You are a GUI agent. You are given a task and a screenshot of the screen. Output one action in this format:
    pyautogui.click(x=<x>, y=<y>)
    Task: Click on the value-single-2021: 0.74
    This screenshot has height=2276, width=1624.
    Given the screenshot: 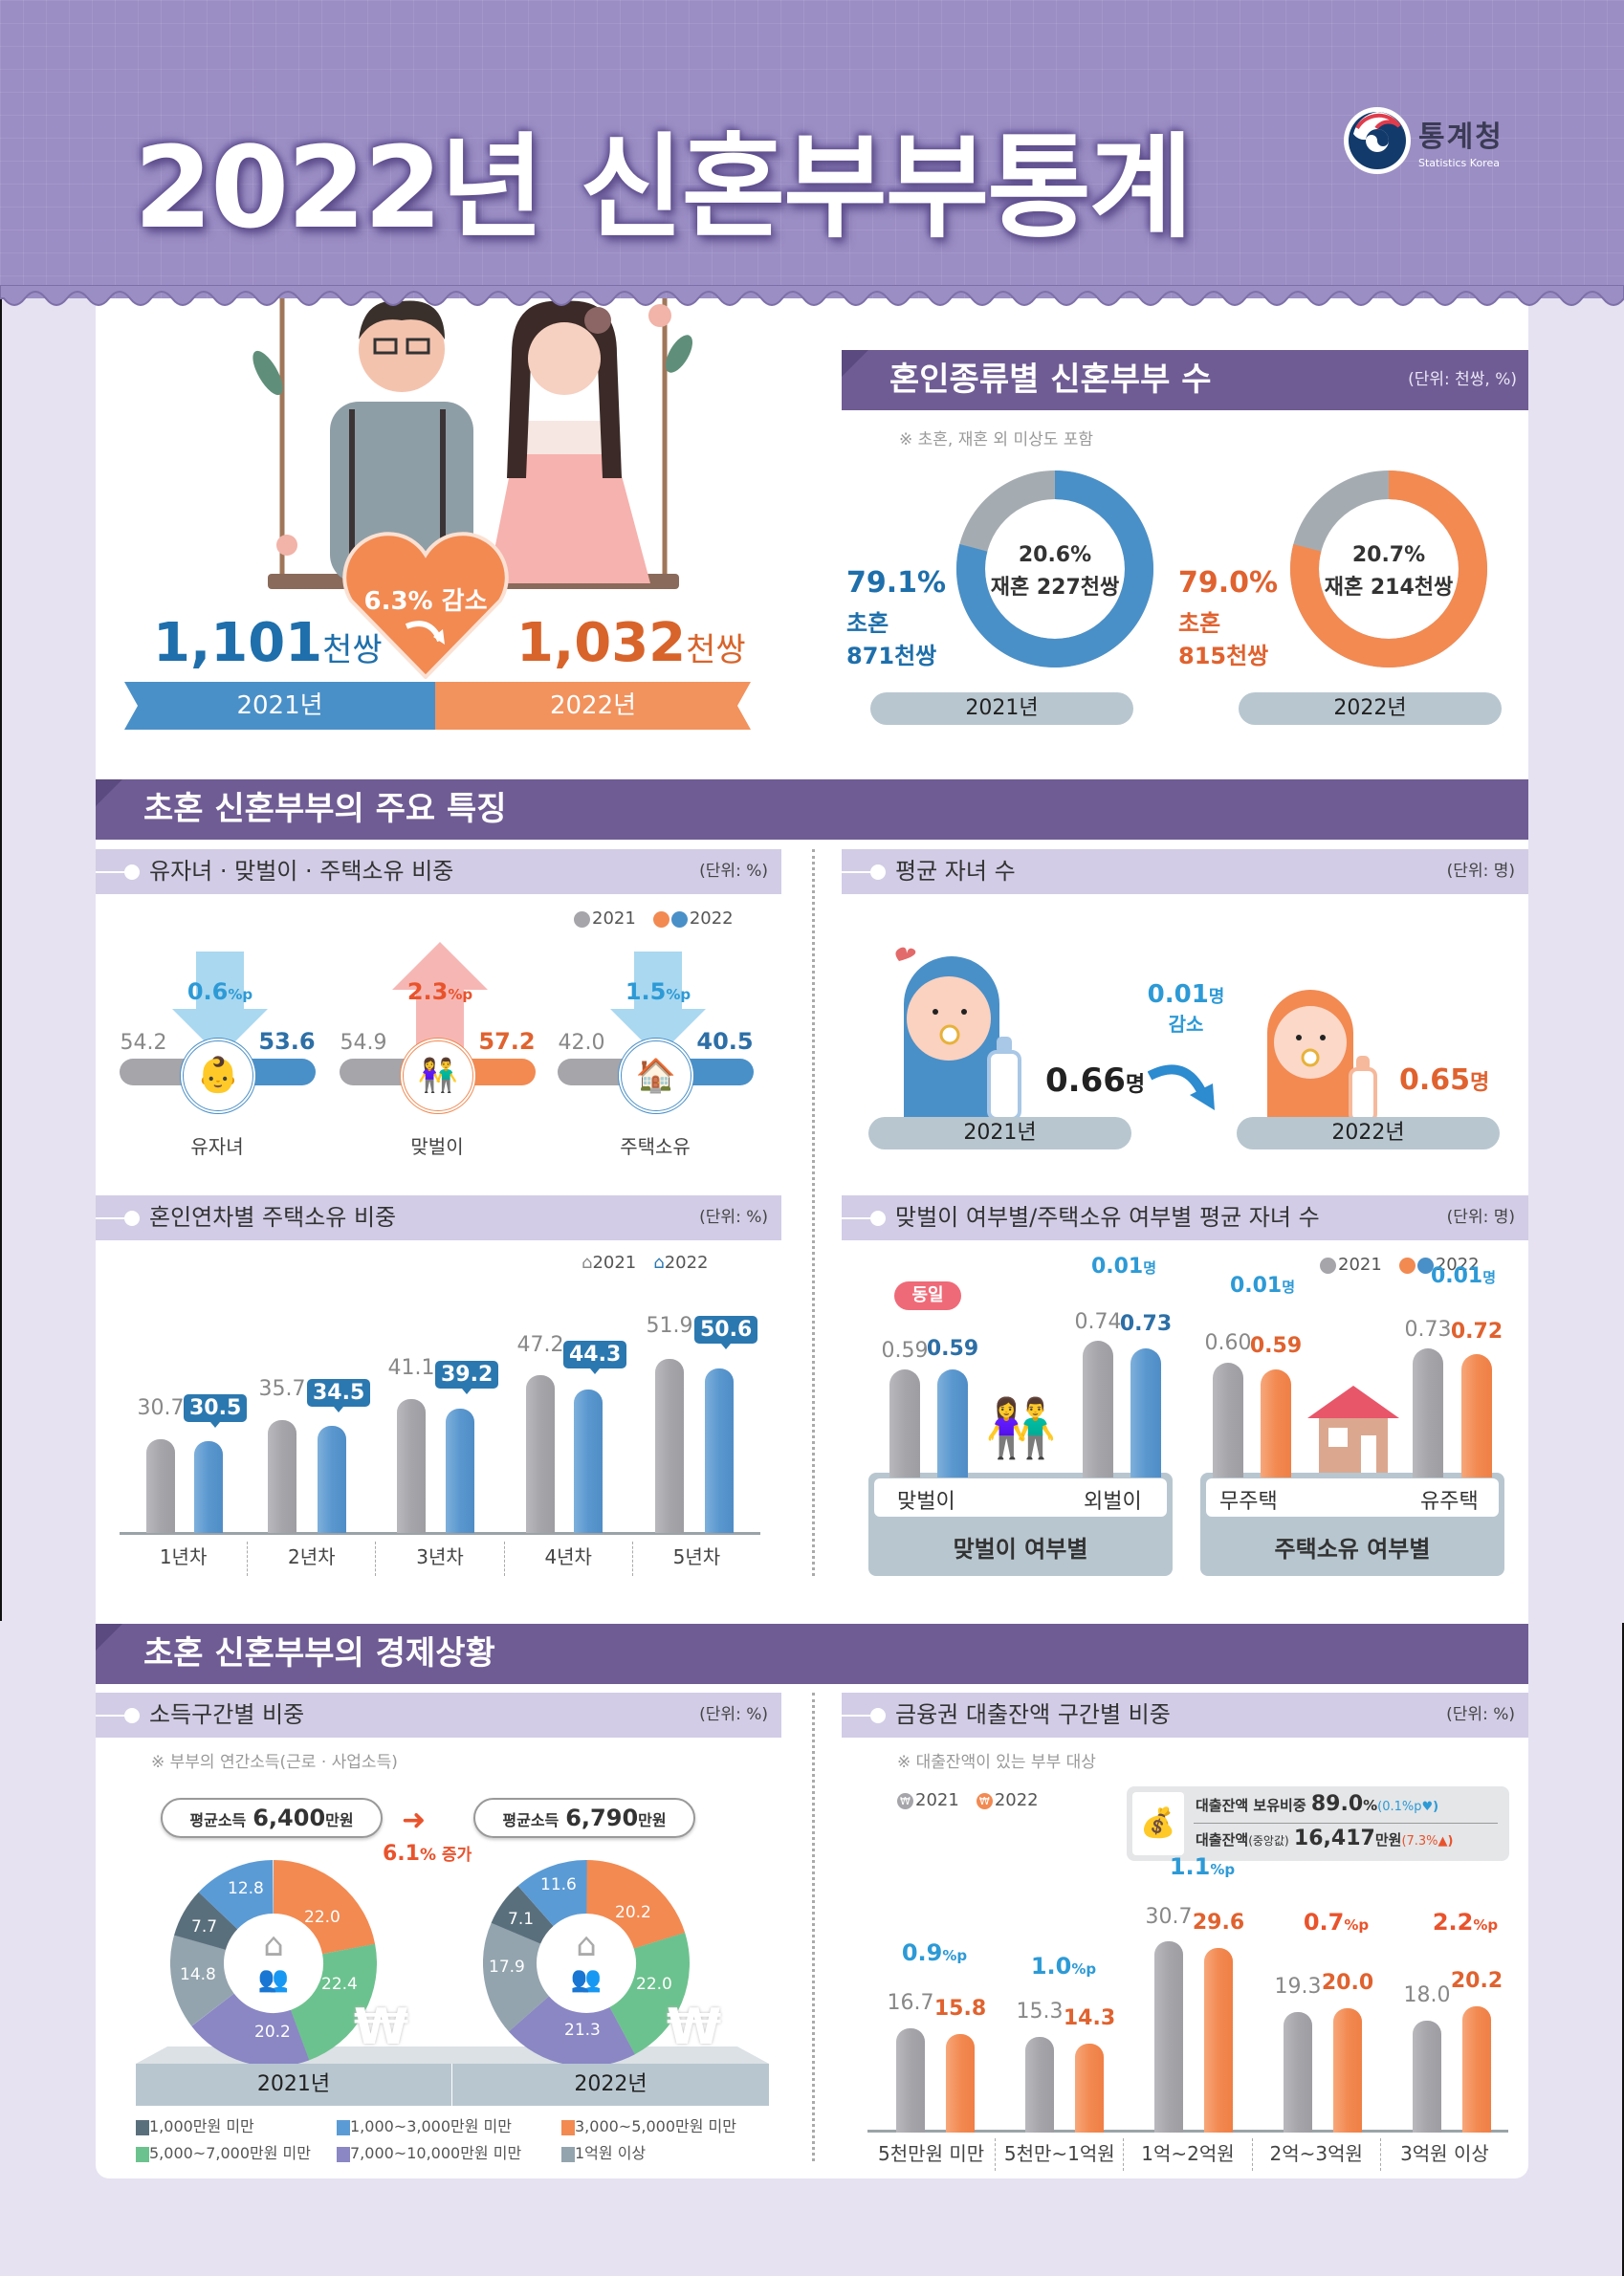 What is the action you would take?
    pyautogui.click(x=1098, y=1322)
    